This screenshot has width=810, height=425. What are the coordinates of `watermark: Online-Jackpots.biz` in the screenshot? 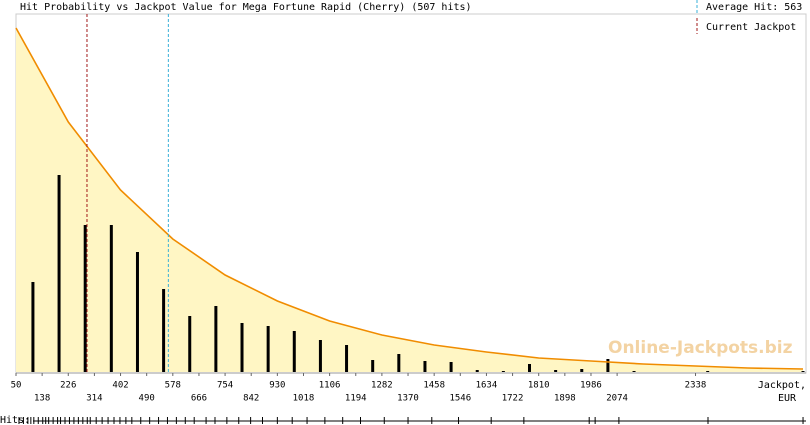 It's located at (700, 348).